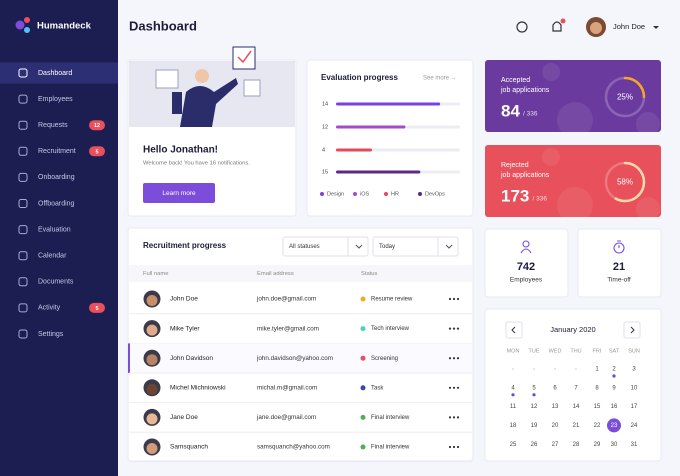 Image resolution: width=680 pixels, height=476 pixels. Describe the element at coordinates (55, 73) in the screenshot. I see `nav-item: Dashboard` at that location.